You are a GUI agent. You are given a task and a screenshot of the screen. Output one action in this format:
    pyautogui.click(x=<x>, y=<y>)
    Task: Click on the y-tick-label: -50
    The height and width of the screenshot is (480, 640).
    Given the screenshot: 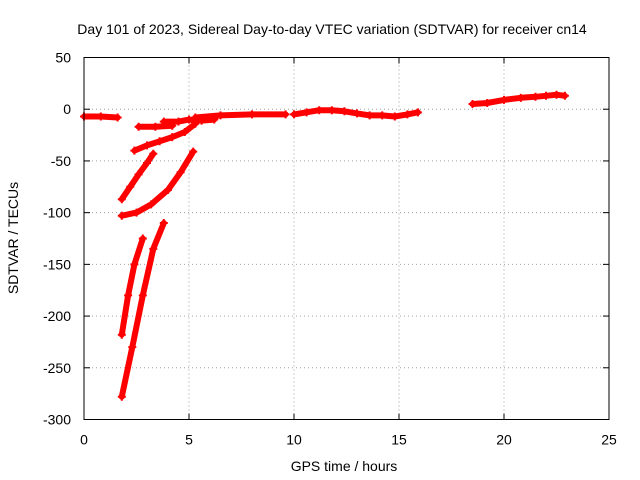 What is the action you would take?
    pyautogui.click(x=61, y=161)
    